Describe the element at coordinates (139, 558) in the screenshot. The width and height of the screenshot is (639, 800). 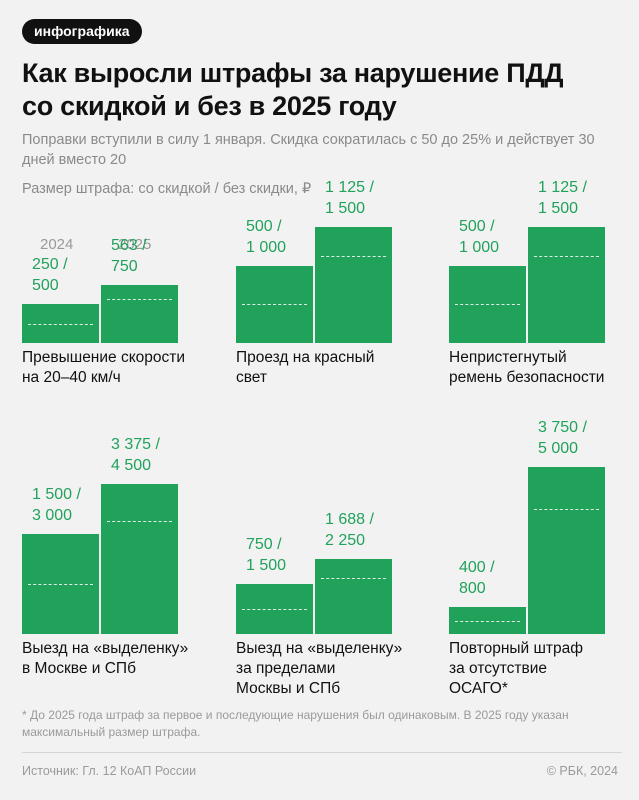
I see `bar-4-2025` at that location.